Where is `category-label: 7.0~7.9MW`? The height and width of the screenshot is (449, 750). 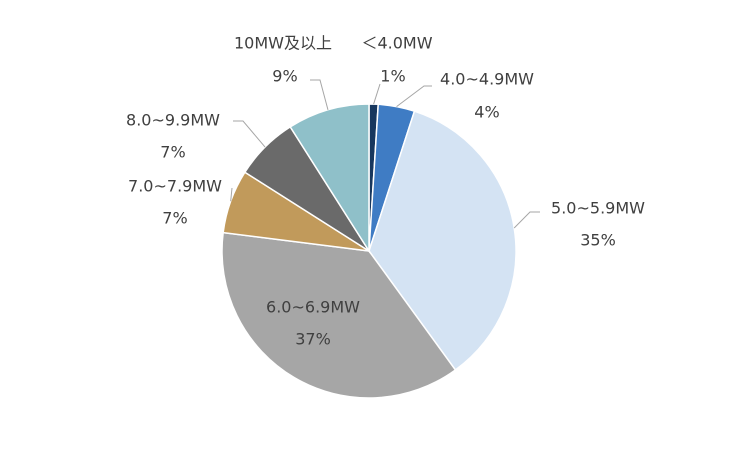 category-label: 7.0~7.9MW is located at coordinates (175, 186).